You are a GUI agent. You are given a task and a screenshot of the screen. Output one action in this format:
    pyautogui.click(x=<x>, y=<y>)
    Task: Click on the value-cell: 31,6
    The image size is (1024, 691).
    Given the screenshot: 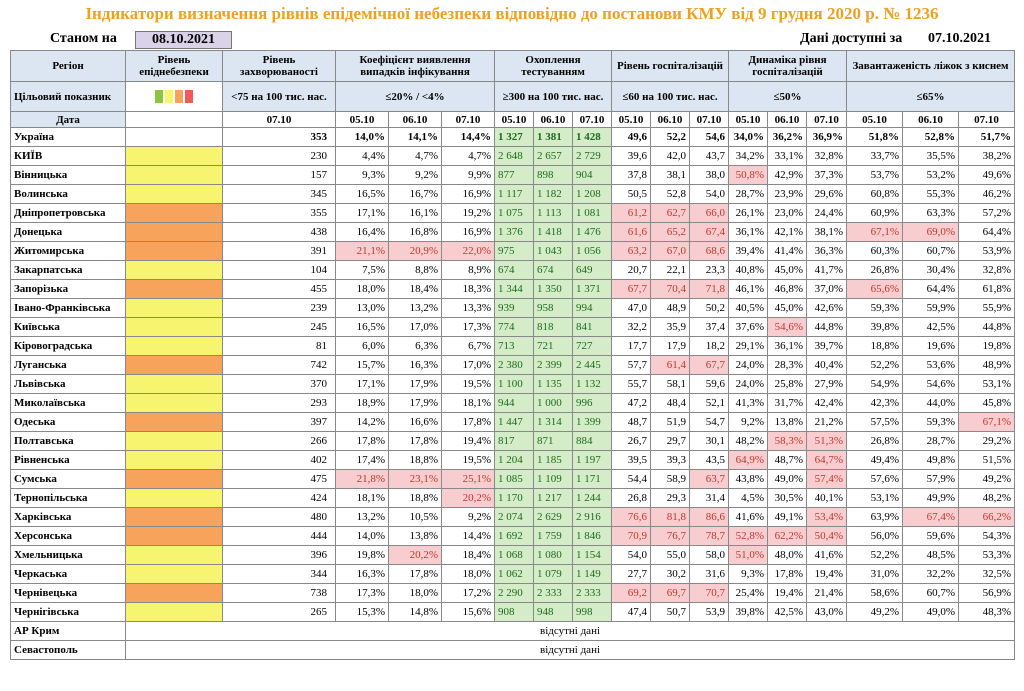 What is the action you would take?
    pyautogui.click(x=709, y=574)
    